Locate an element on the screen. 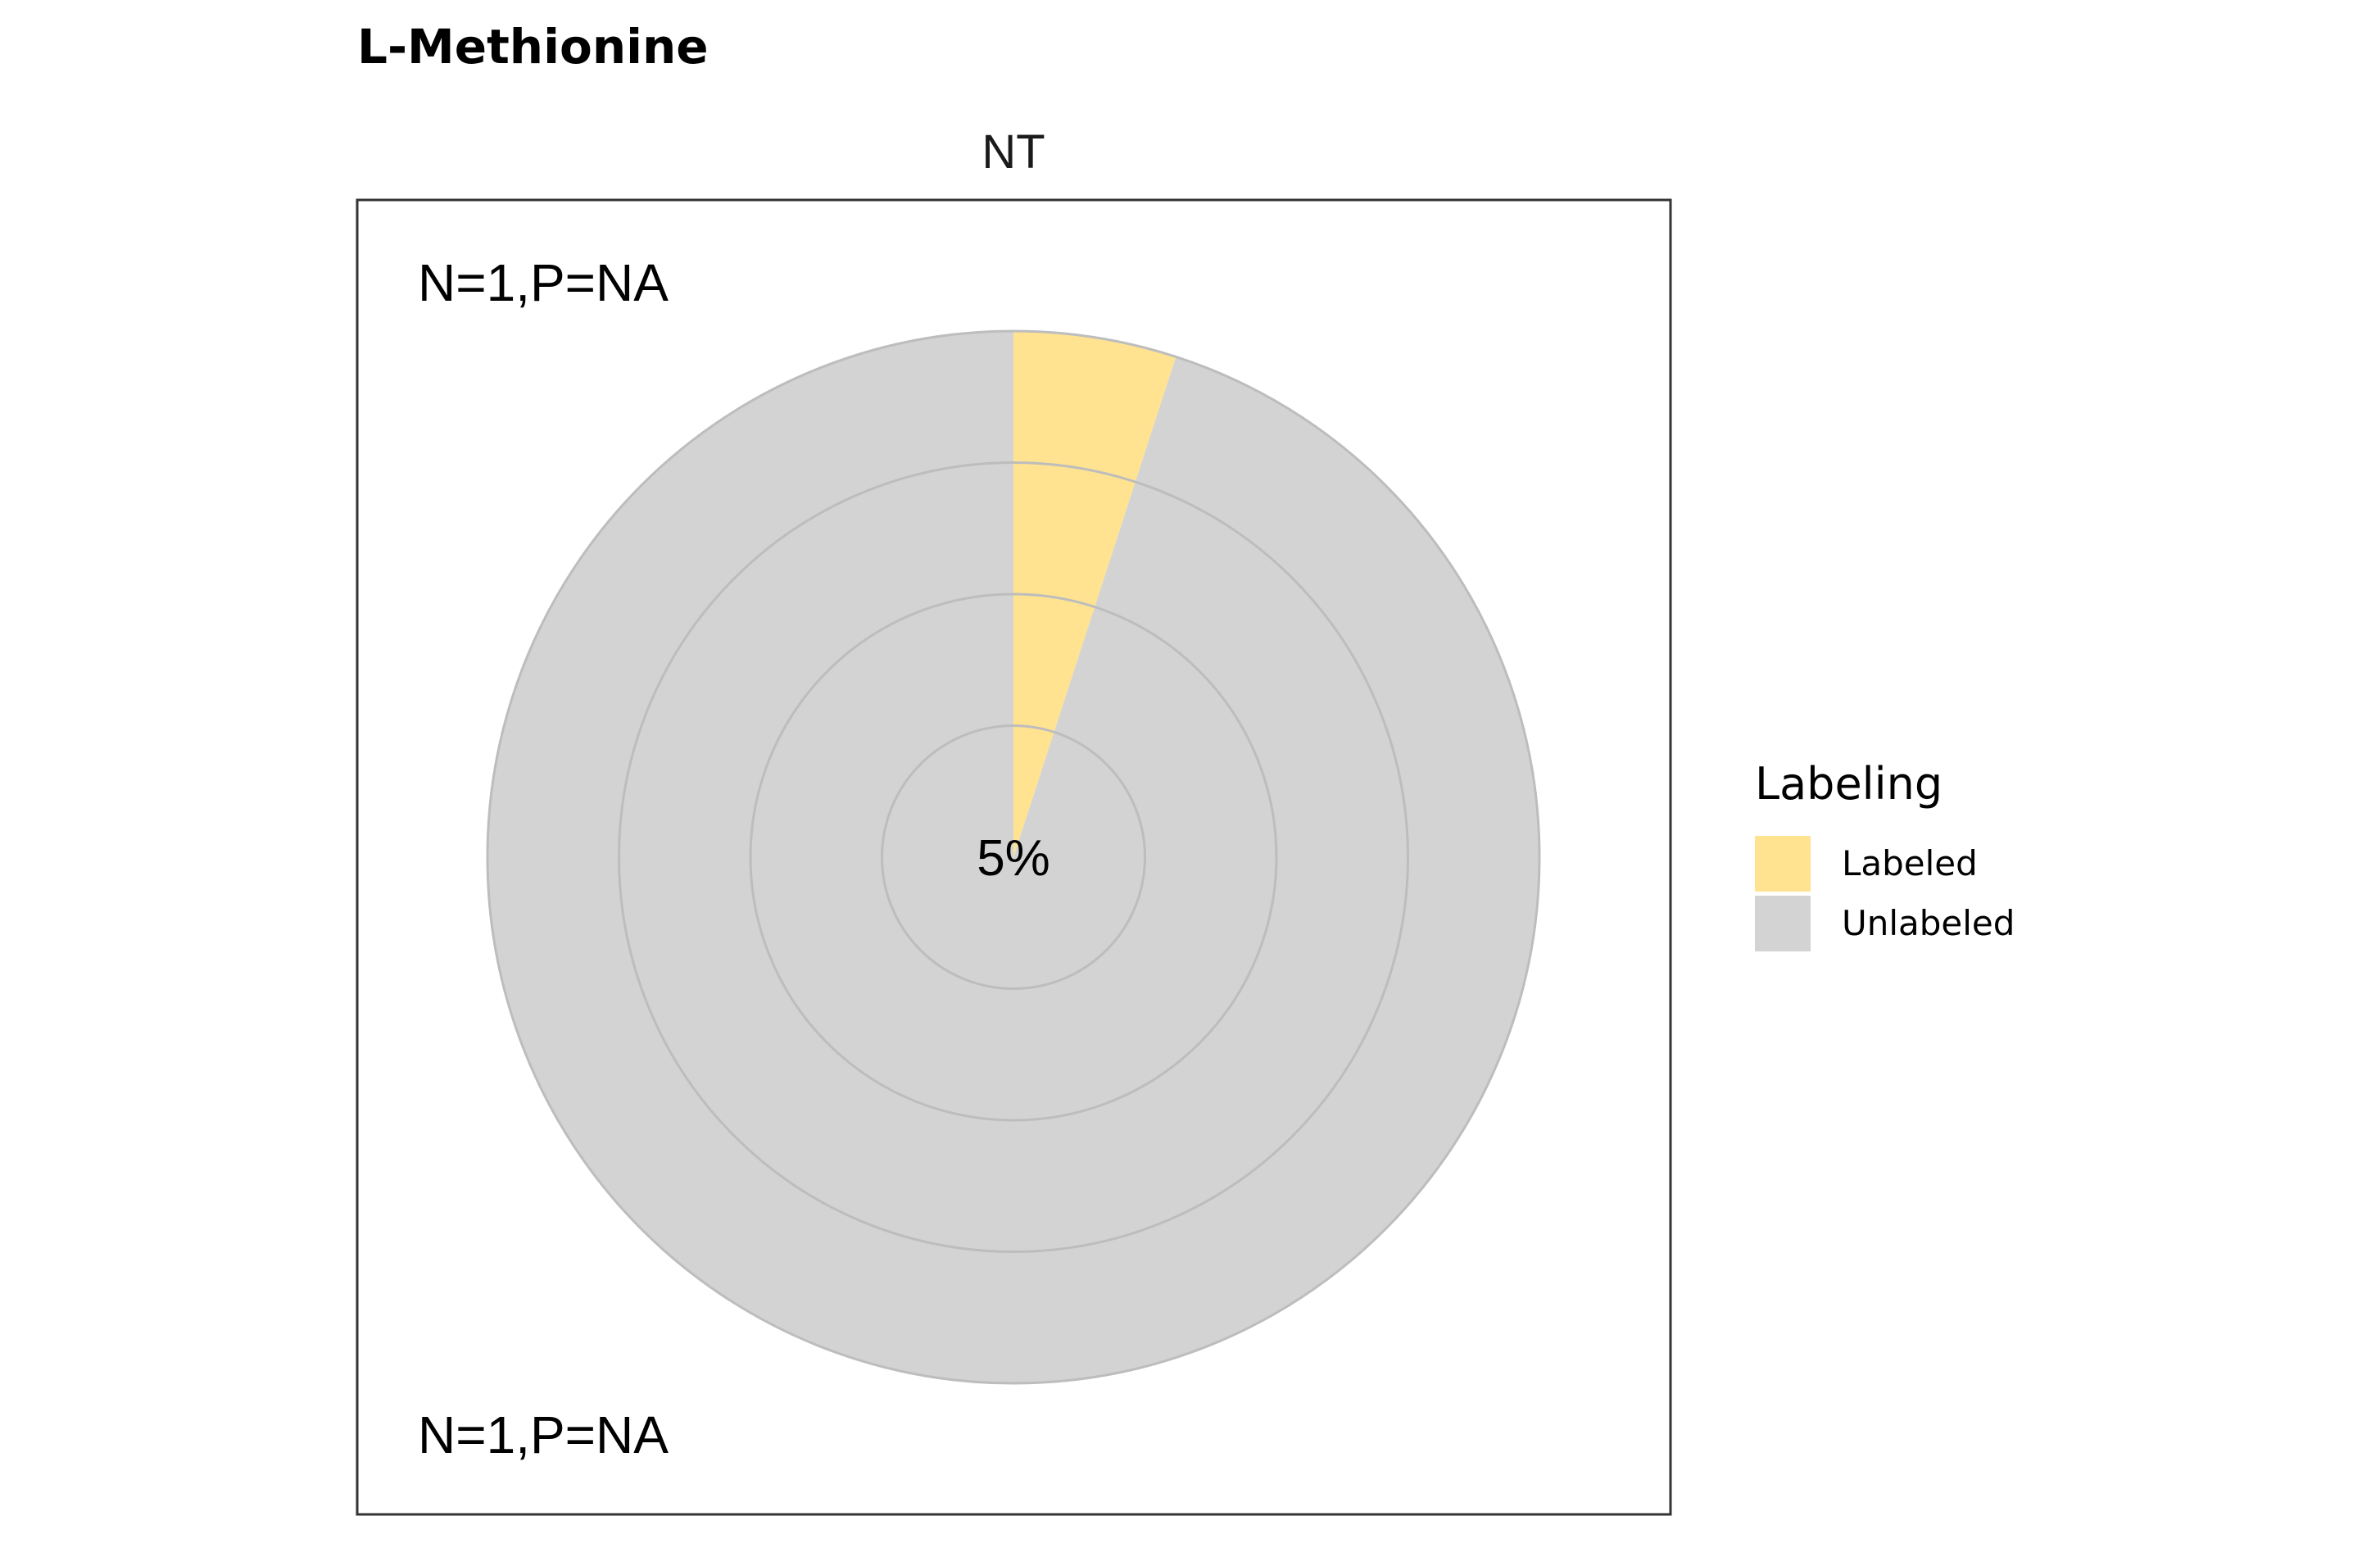  annotation-top: N=1,P=NA is located at coordinates (544, 282).